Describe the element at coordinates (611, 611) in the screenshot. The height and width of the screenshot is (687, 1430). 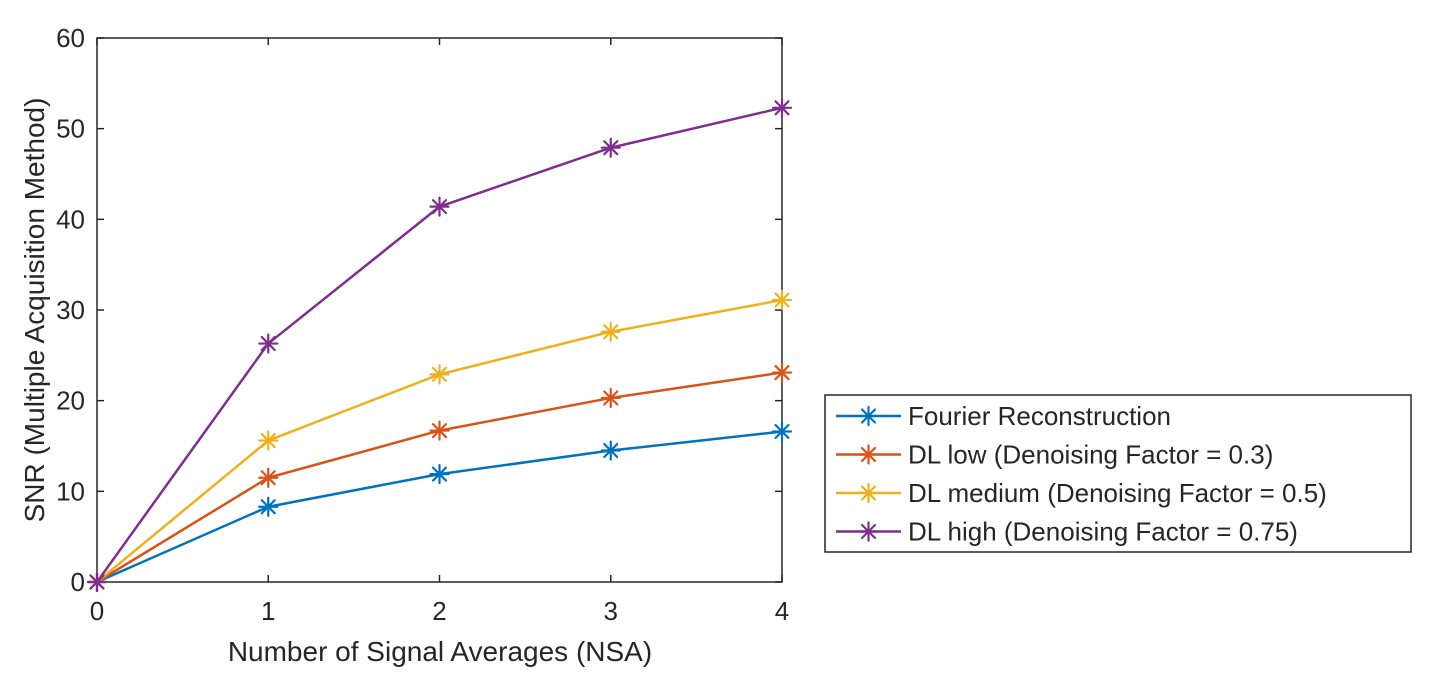
I see `x-tick-label: 3` at that location.